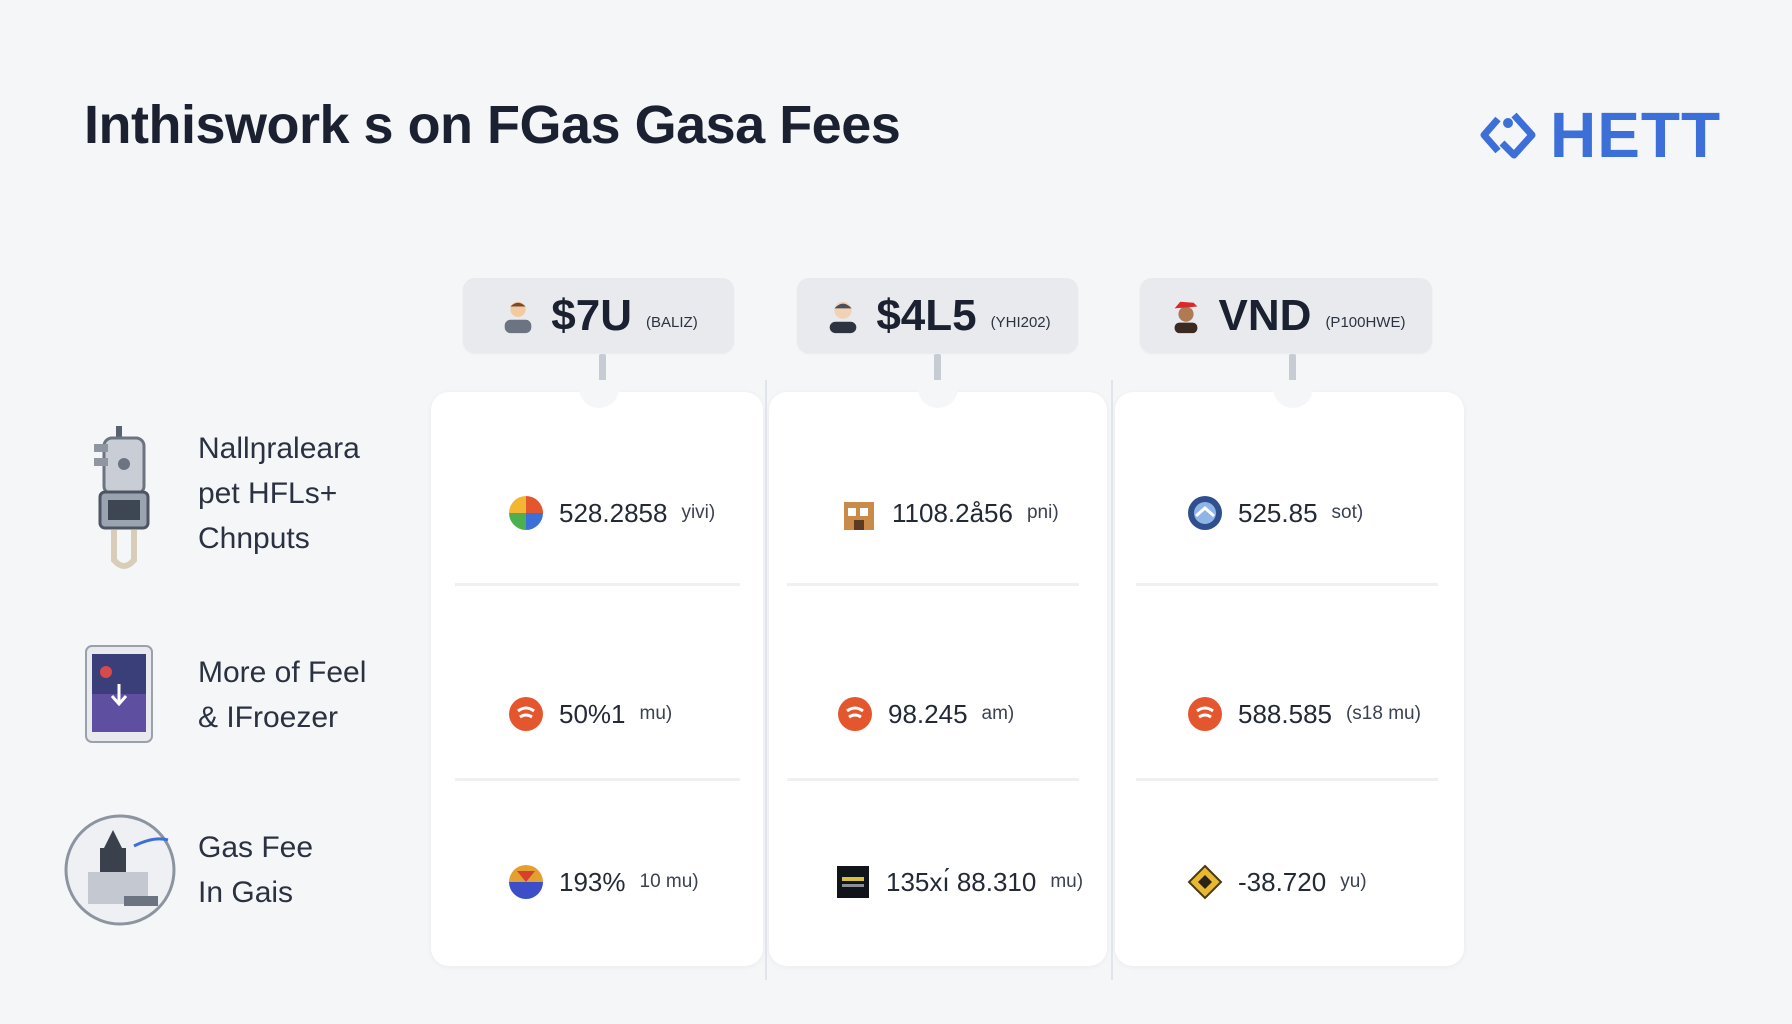  What do you see at coordinates (255, 870) in the screenshot?
I see `row-label-3: Gas Fee In Gais` at bounding box center [255, 870].